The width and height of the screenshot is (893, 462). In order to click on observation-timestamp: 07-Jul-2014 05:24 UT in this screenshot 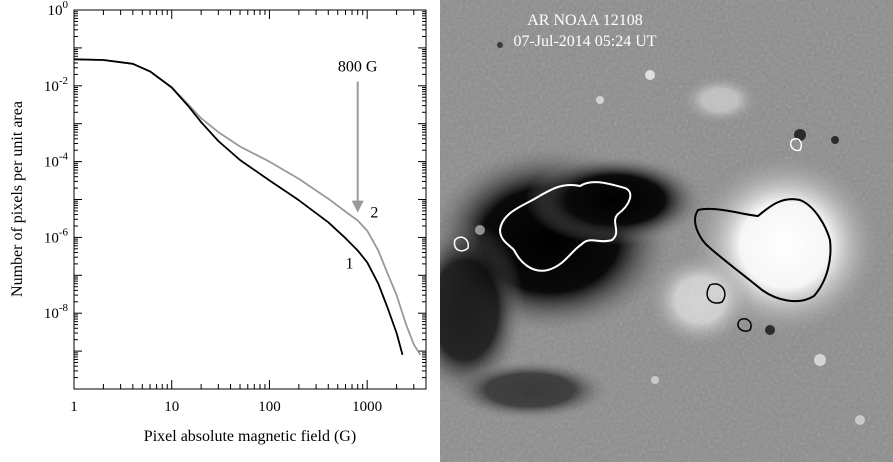, I will do `click(585, 41)`.